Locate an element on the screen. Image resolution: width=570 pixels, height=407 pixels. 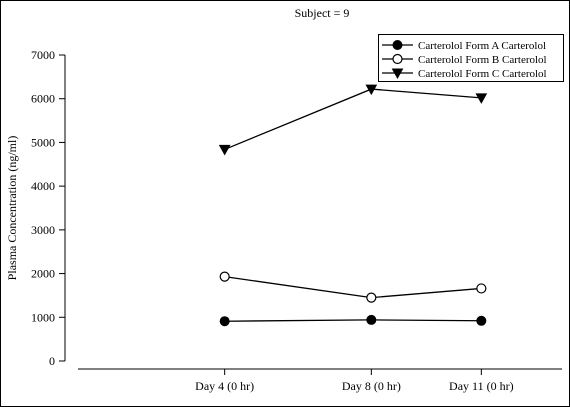
legend-item: Carterolol Form B Carterolol is located at coordinates (464, 59).